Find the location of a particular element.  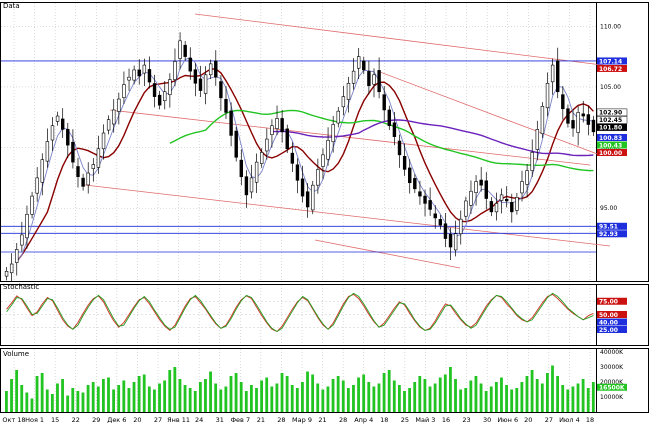

stoch-value-tag: 40.00 is located at coordinates (608, 322).